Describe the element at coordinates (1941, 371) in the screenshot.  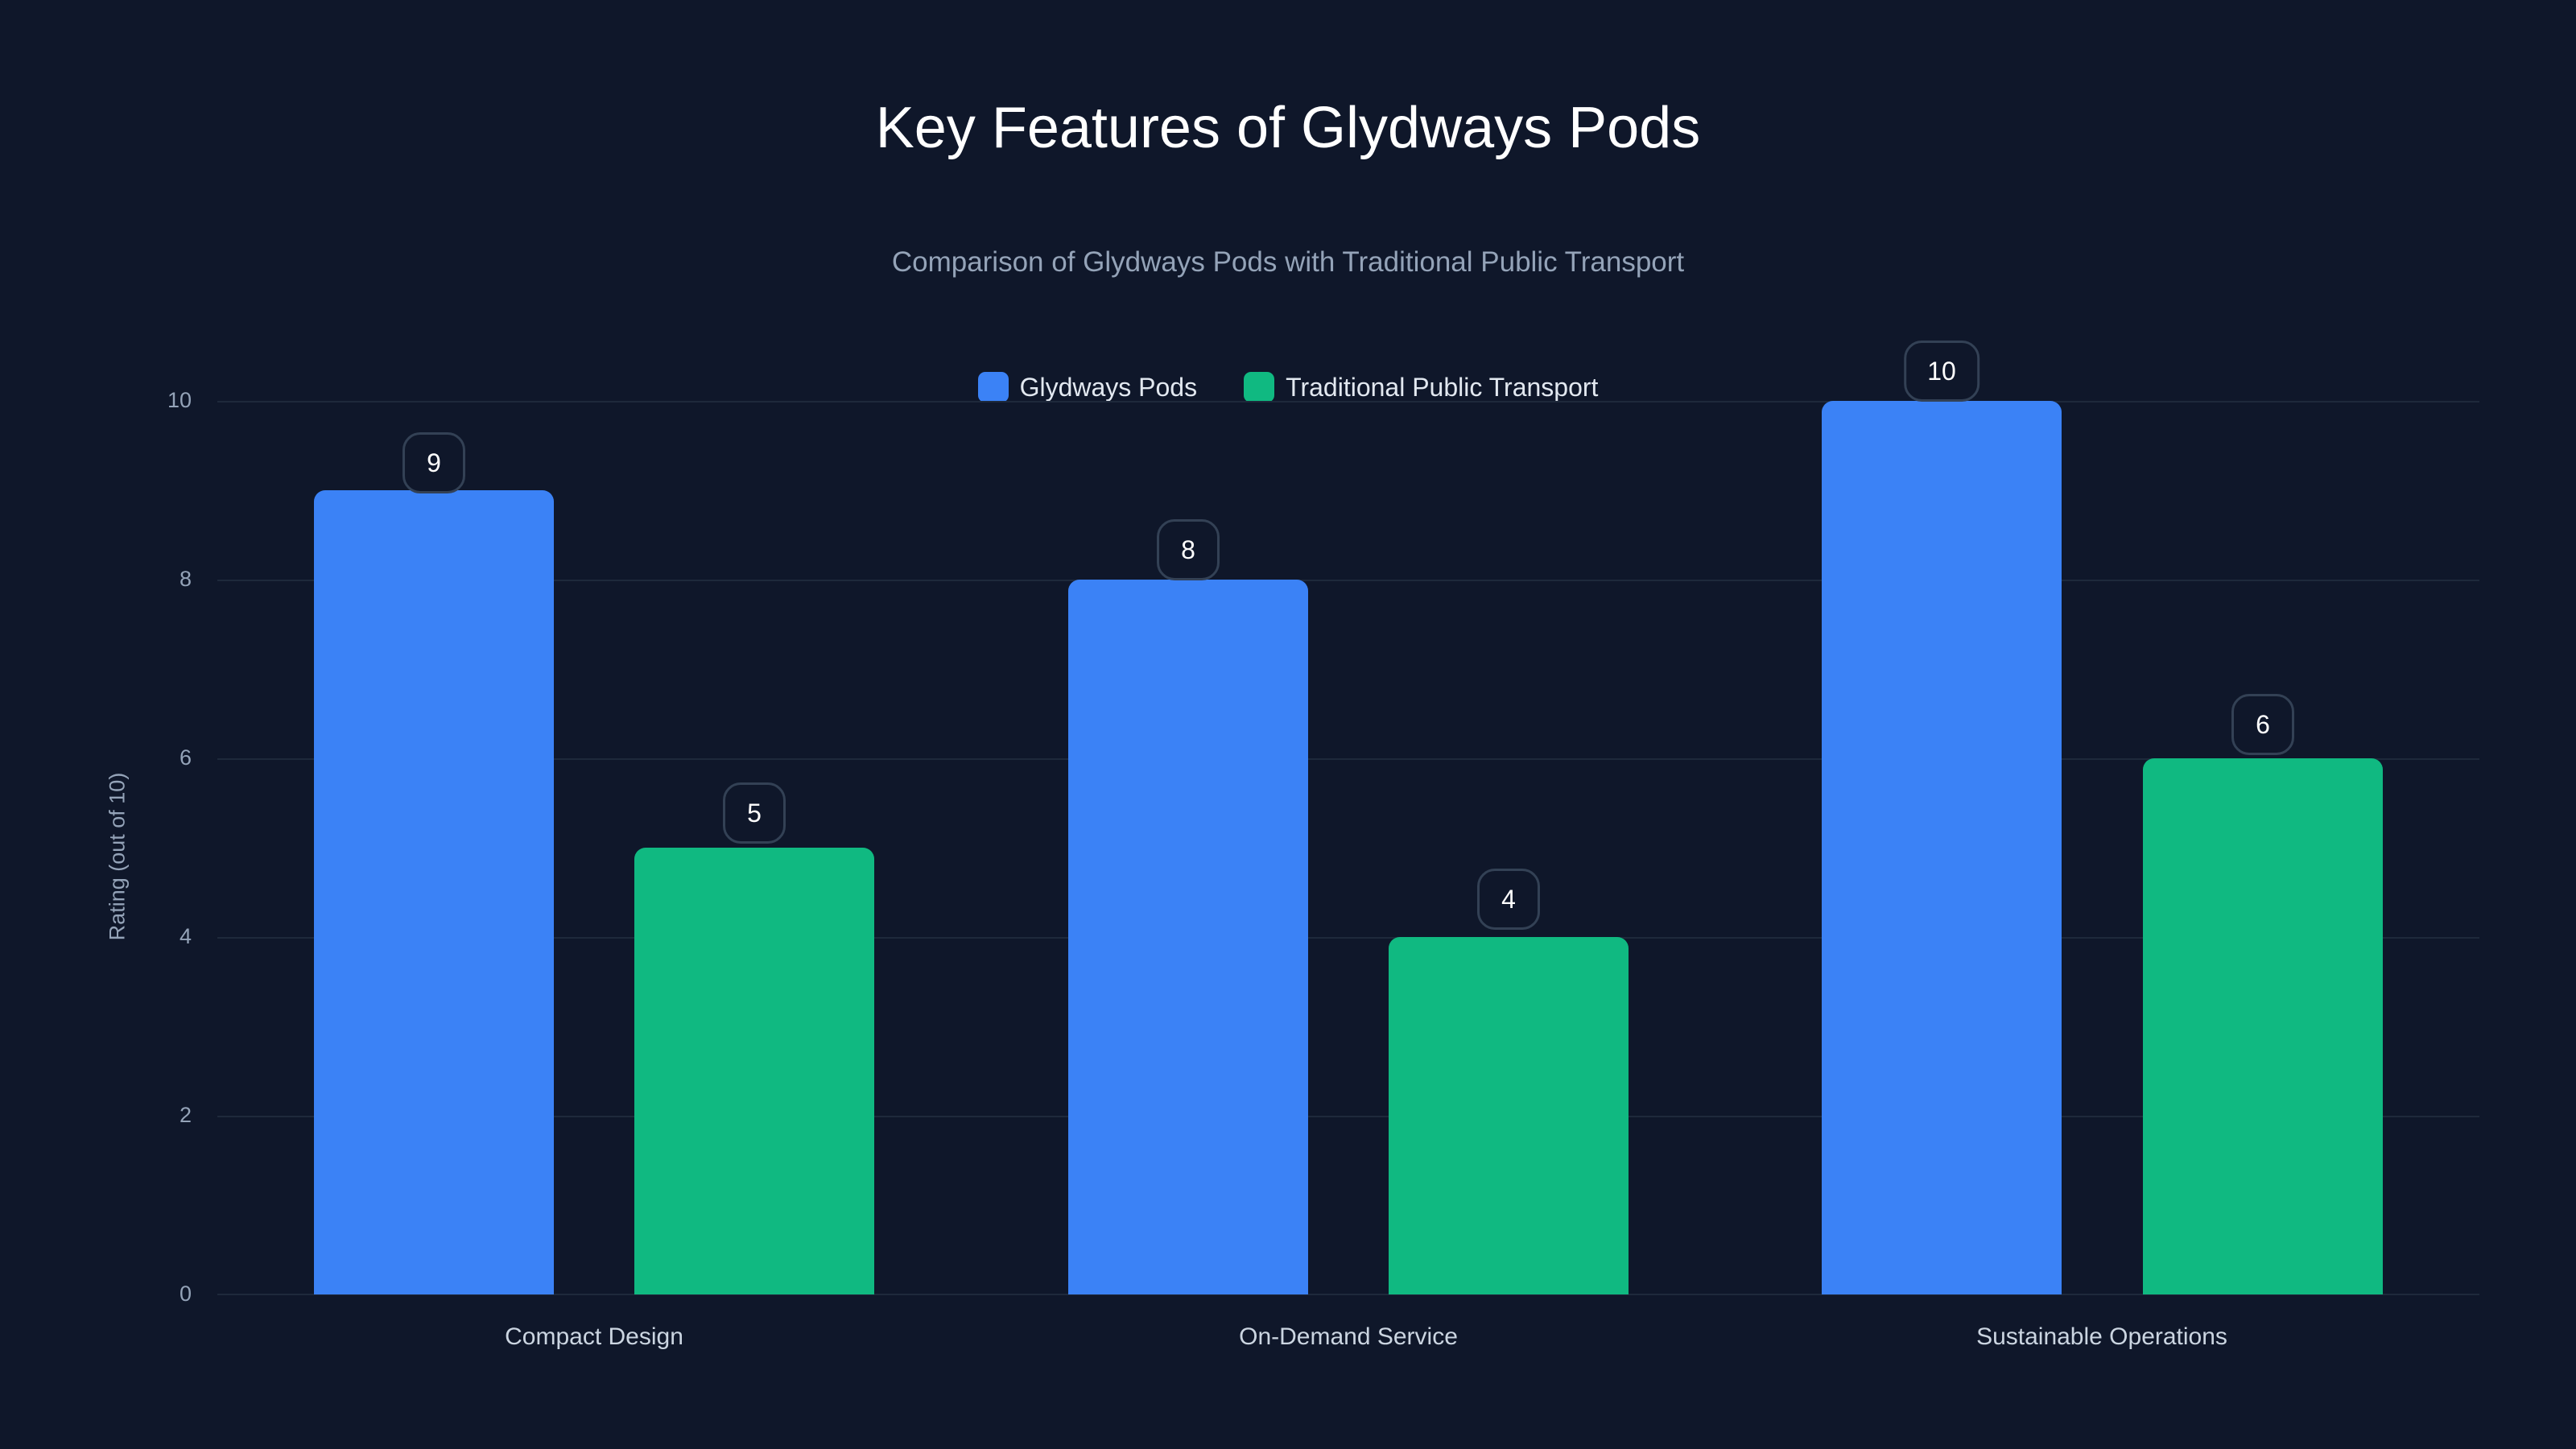
I see `value-label: 10` at that location.